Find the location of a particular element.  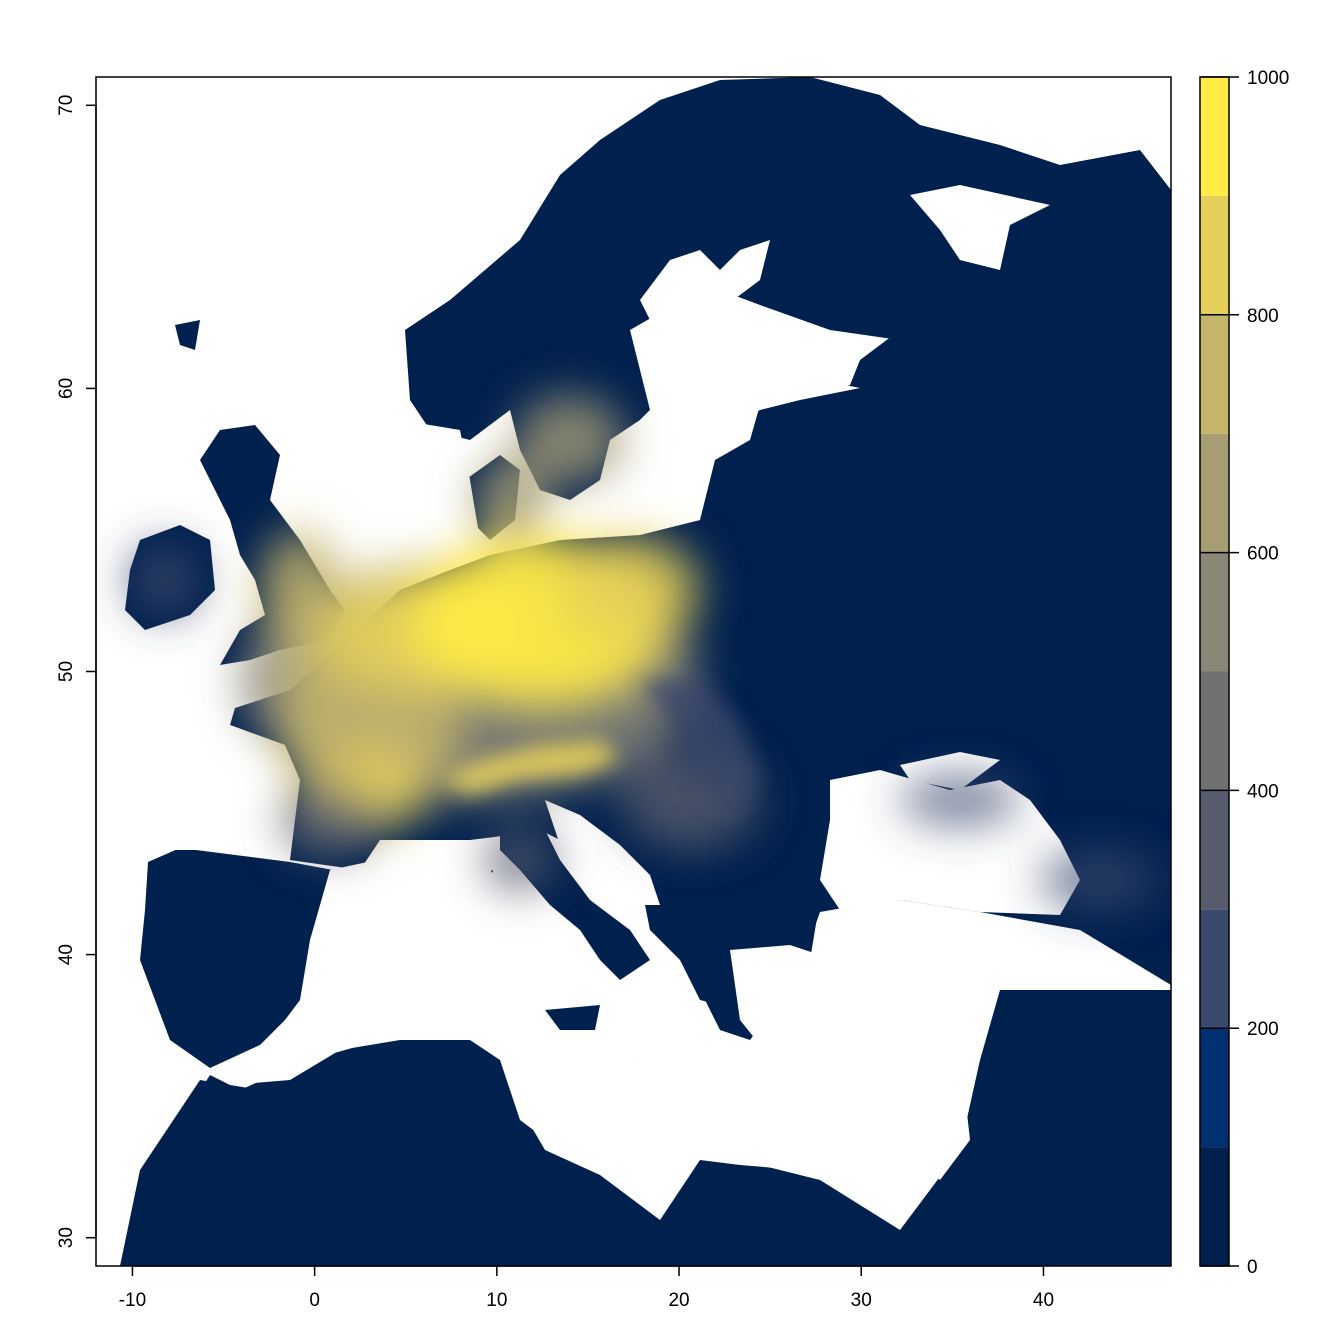

north-sea is located at coordinates (387, 510).